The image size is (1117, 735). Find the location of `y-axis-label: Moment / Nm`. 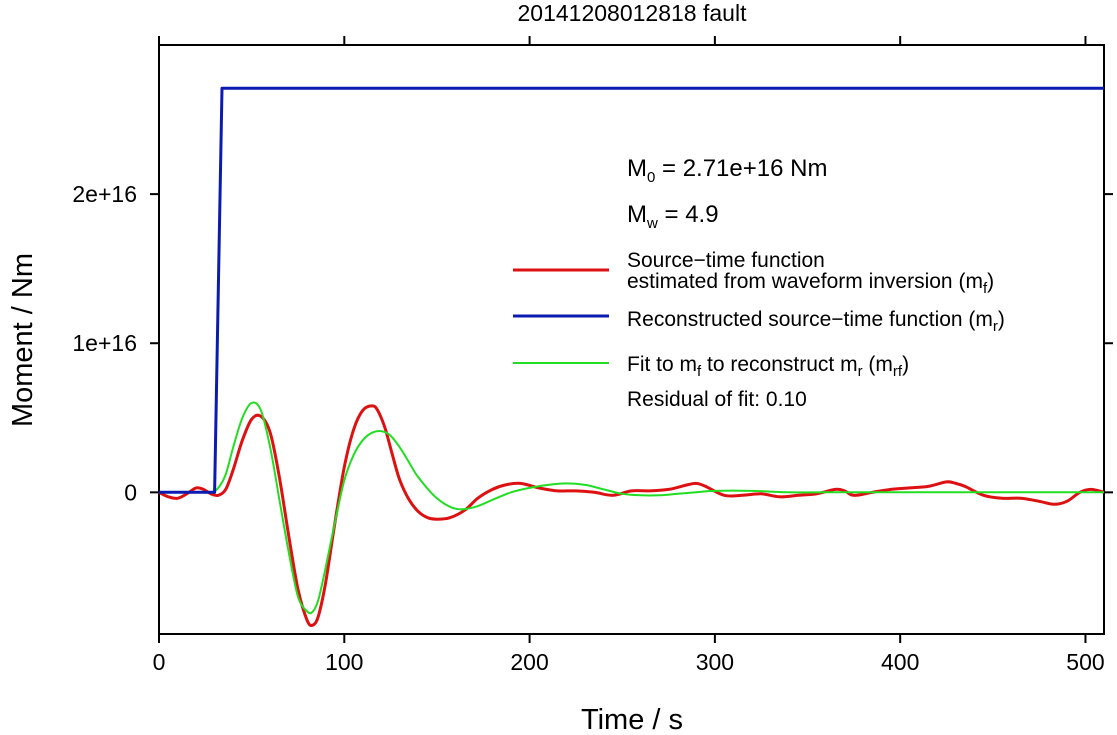

y-axis-label: Moment / Nm is located at coordinates (23, 340).